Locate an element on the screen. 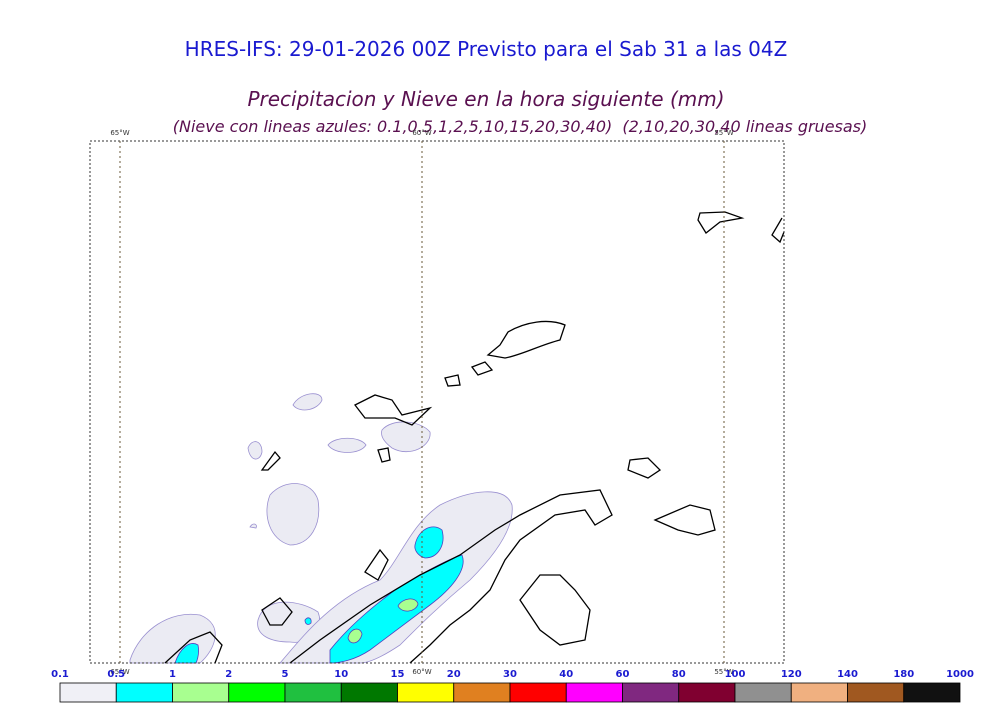  colorbar-label: 10 is located at coordinates (341, 674).